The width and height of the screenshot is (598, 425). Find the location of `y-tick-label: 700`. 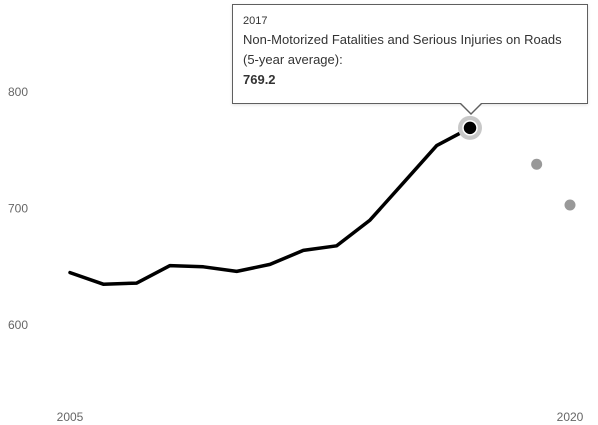

y-tick-label: 700 is located at coordinates (18, 209).